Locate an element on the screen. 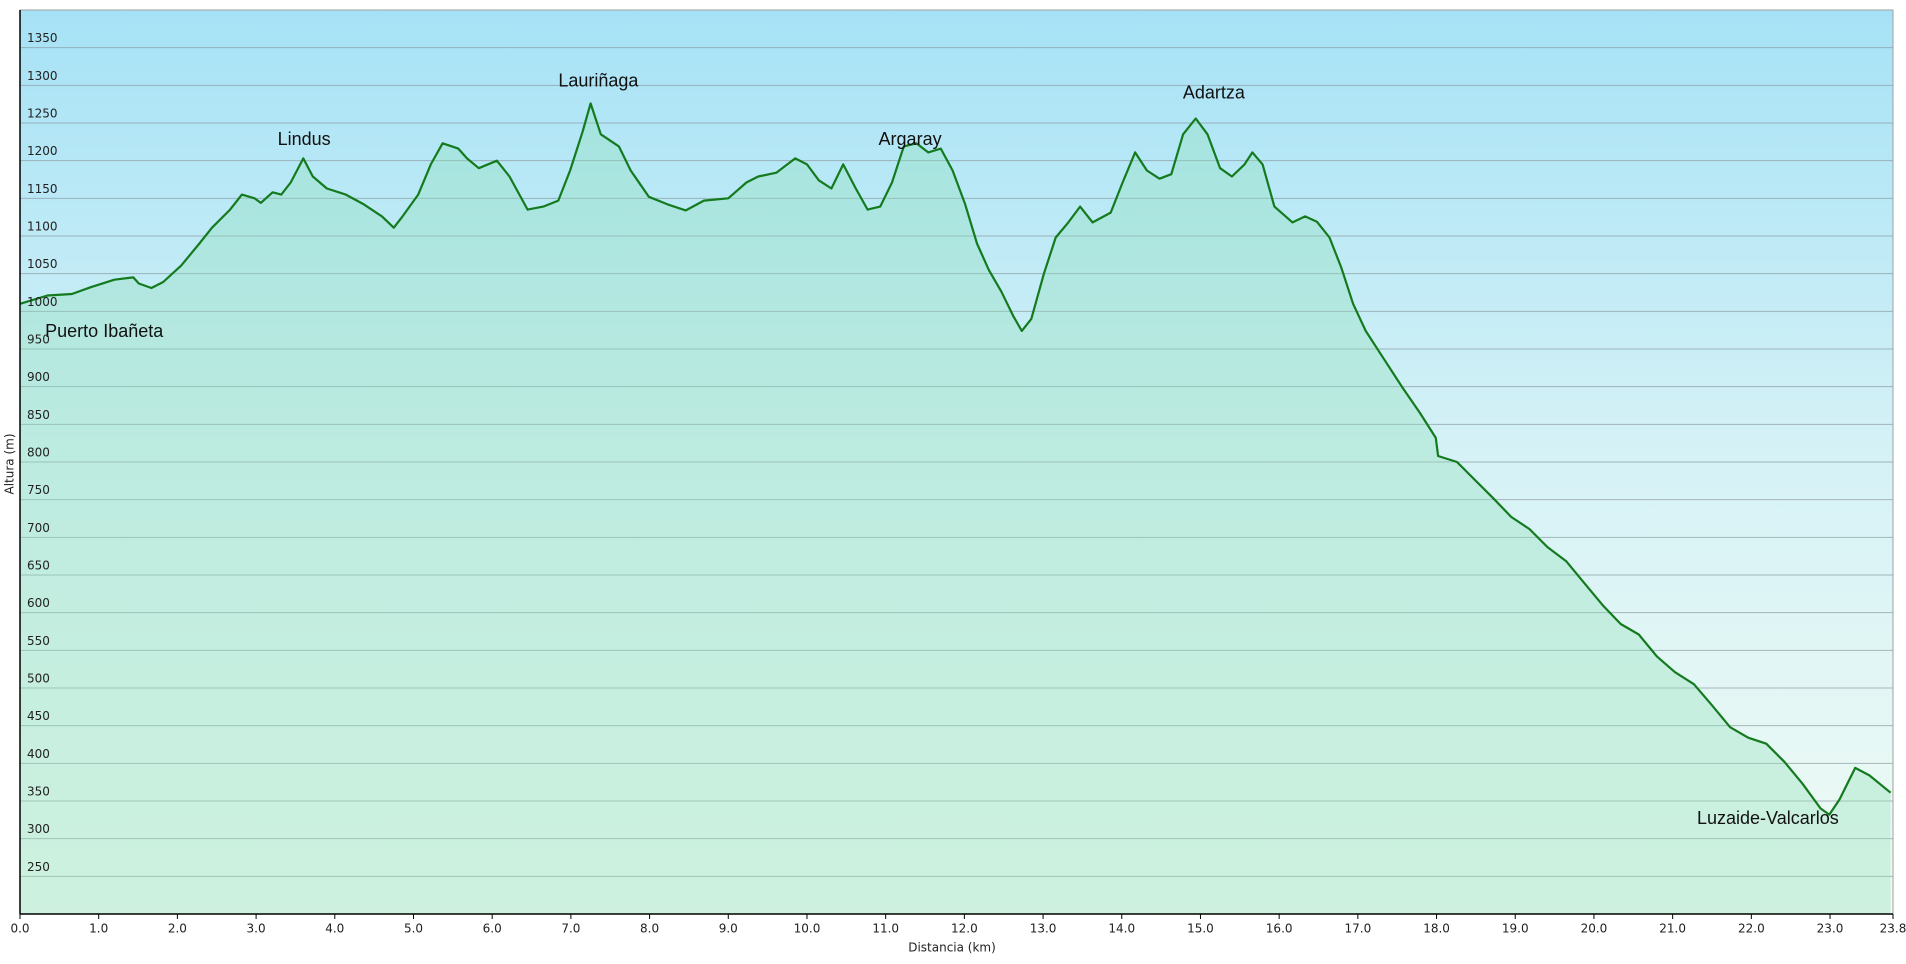 The image size is (1906, 964). x-axis-title: Distancia (km) is located at coordinates (952, 948).